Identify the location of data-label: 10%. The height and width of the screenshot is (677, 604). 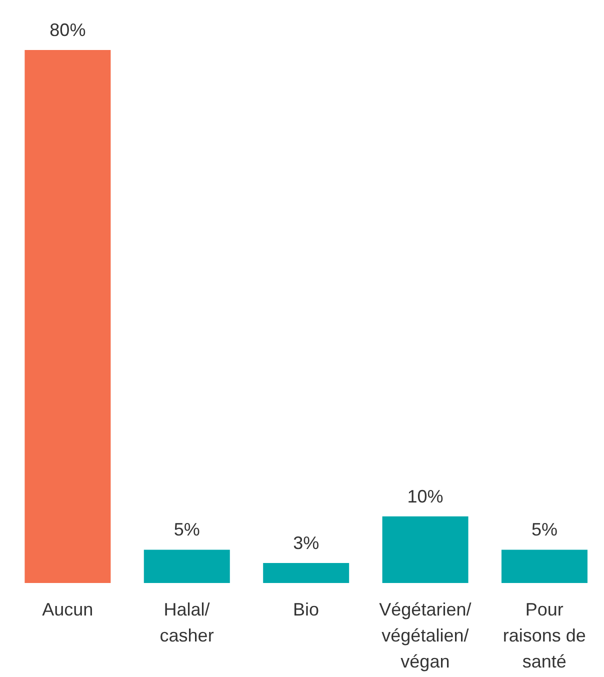
(425, 496).